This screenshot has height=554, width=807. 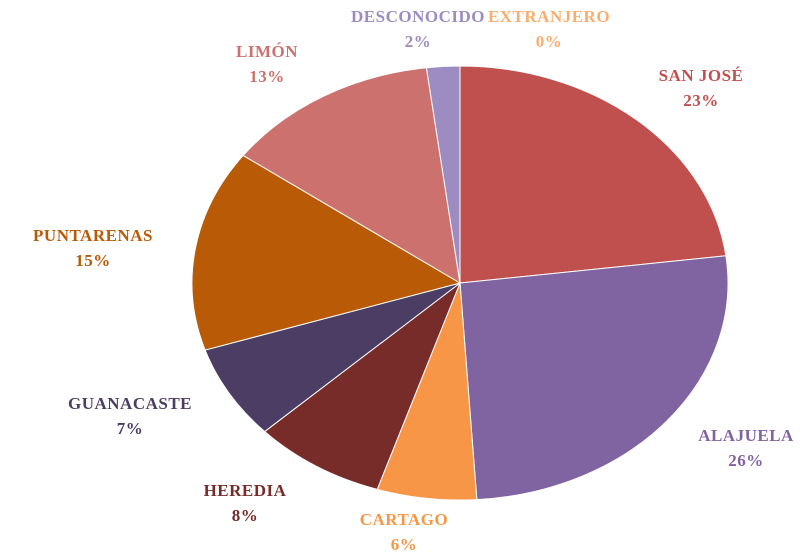 I want to click on slice-label: CARTAGO, so click(x=404, y=519).